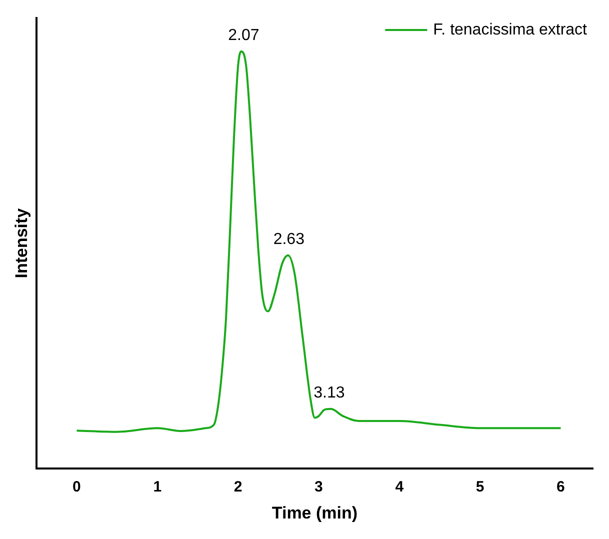 Image resolution: width=609 pixels, height=539 pixels. Describe the element at coordinates (318, 487) in the screenshot. I see `x-tick-label: 3` at that location.